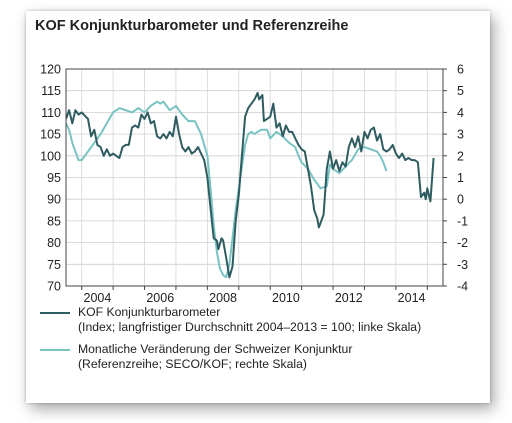  Describe the element at coordinates (460, 178) in the screenshot. I see `right-tick-label: 1` at that location.